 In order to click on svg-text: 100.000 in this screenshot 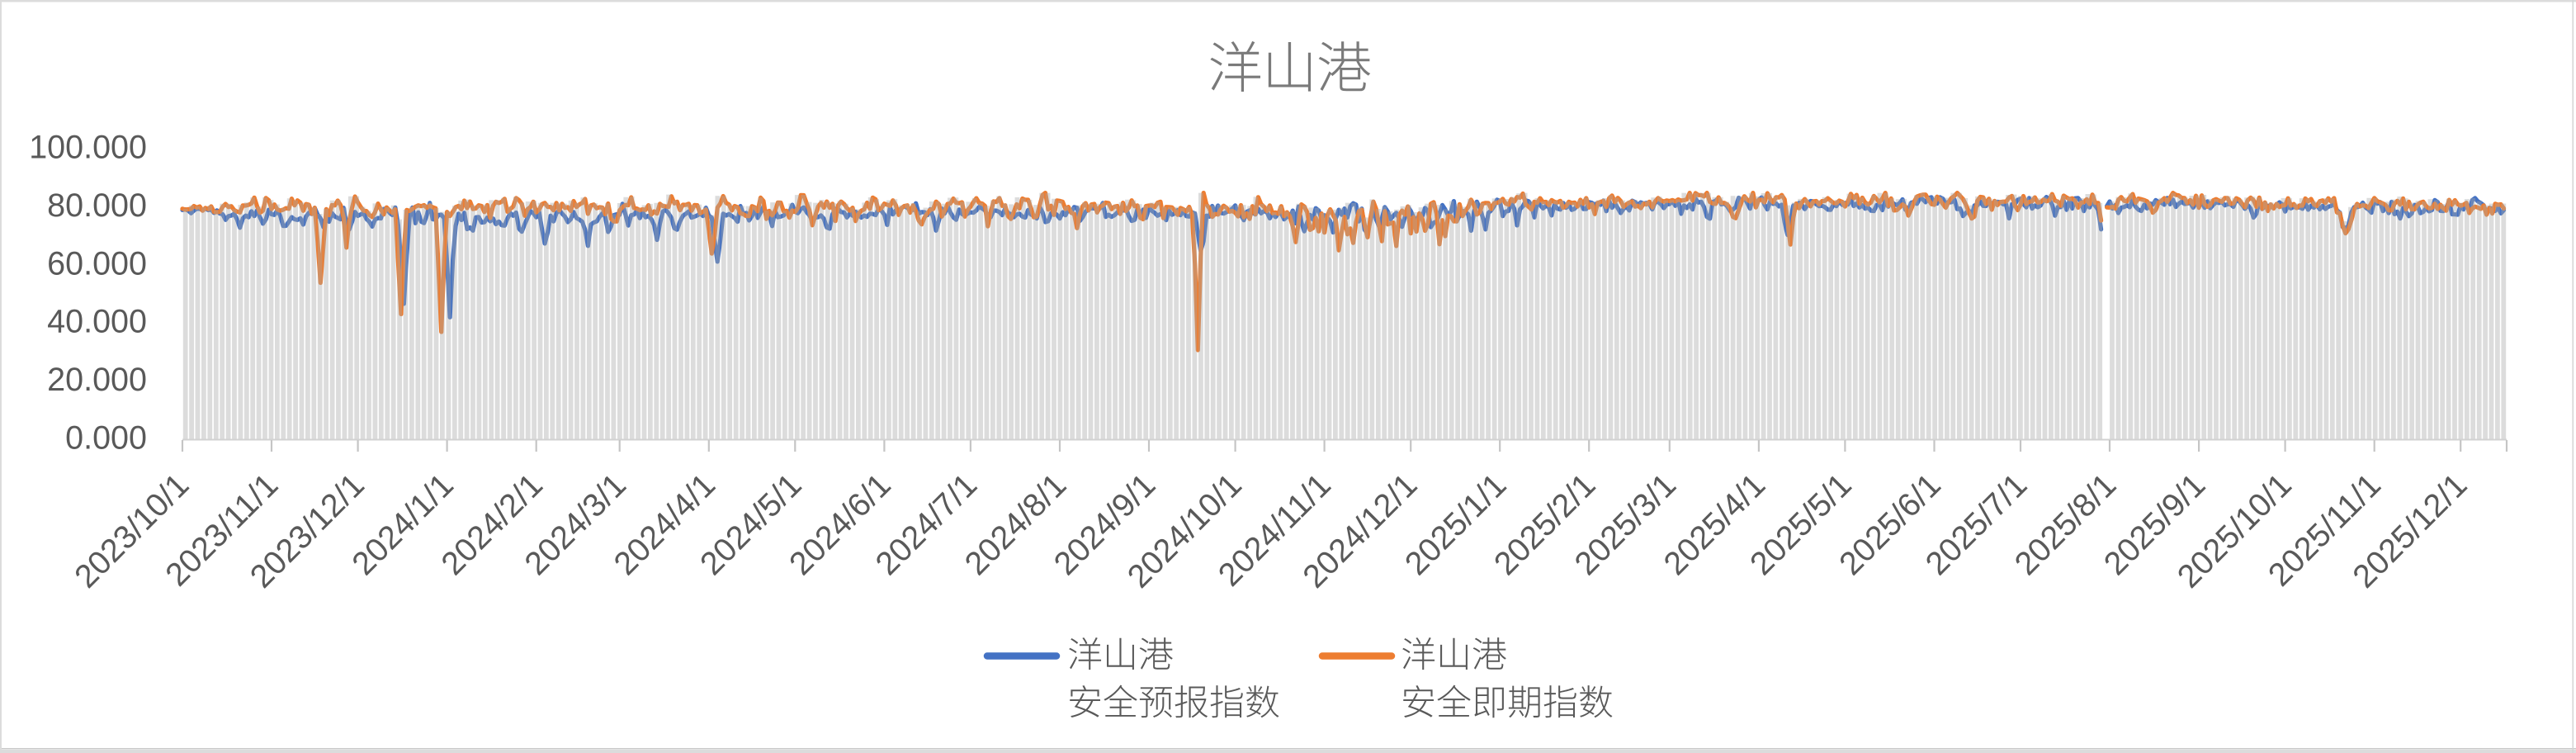, I will do `click(88, 148)`.